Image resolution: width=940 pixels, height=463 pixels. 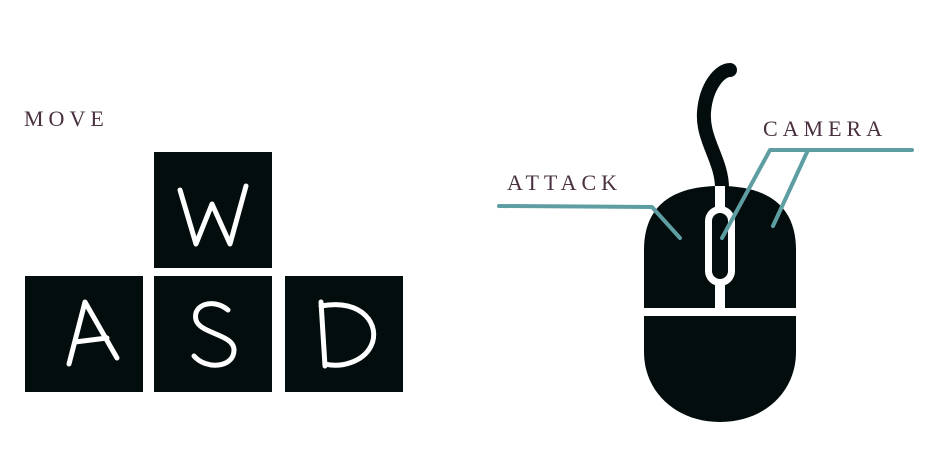 I want to click on key-d-glyph, so click(x=347, y=334).